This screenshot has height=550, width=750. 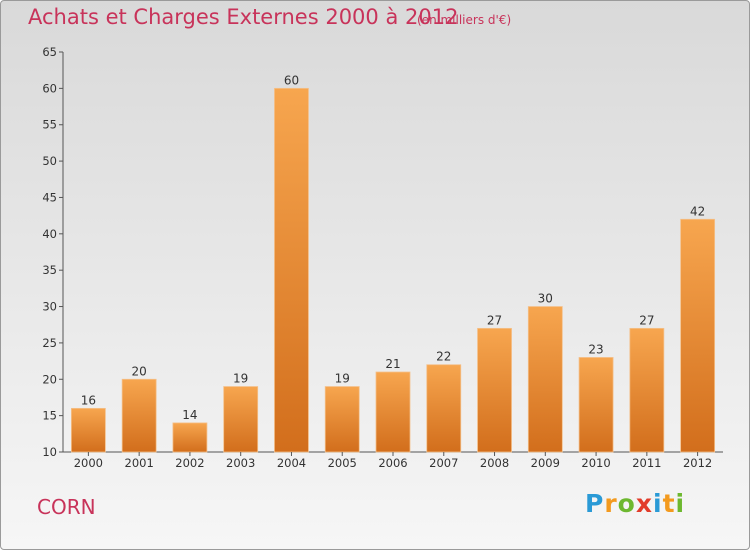 I want to click on x-tick-label: 2003, so click(x=240, y=463).